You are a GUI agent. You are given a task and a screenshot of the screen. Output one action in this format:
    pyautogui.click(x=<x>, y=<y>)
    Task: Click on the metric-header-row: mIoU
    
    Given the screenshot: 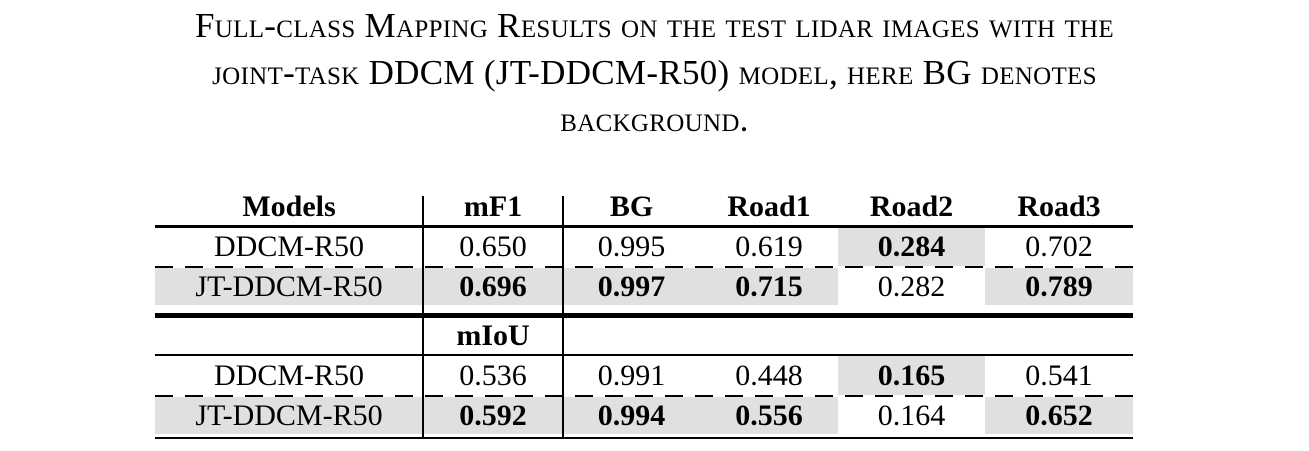 What is the action you would take?
    pyautogui.click(x=644, y=336)
    